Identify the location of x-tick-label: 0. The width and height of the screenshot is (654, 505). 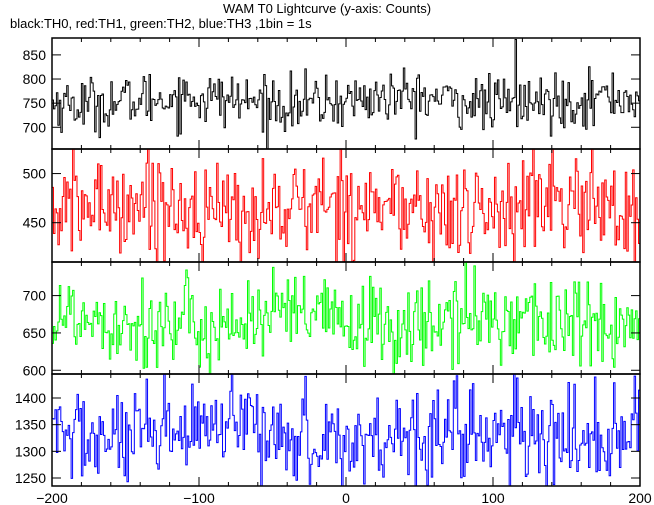
(346, 497).